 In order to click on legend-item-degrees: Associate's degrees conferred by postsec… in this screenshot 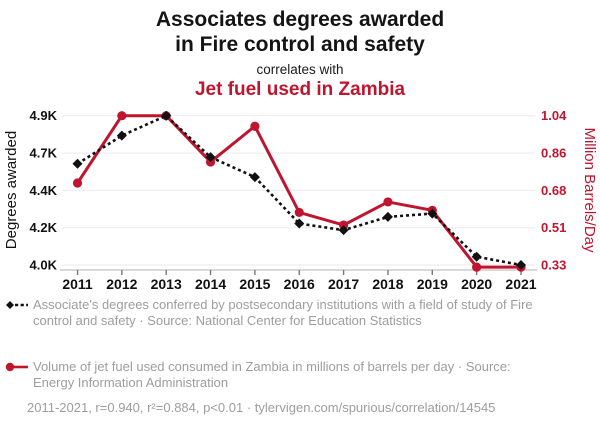, I will do `click(271, 313)`.